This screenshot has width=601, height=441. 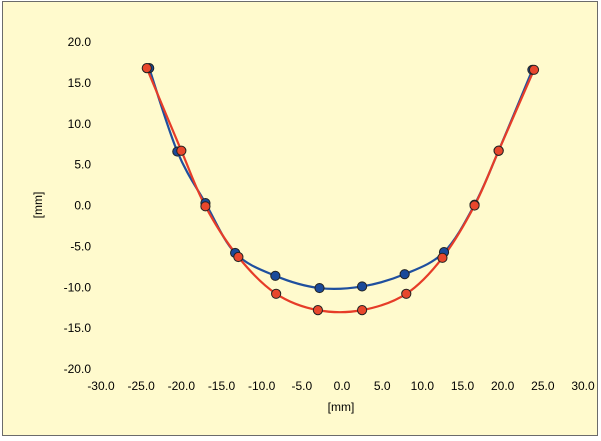 I want to click on x-tick-label: -20.0, so click(x=182, y=386).